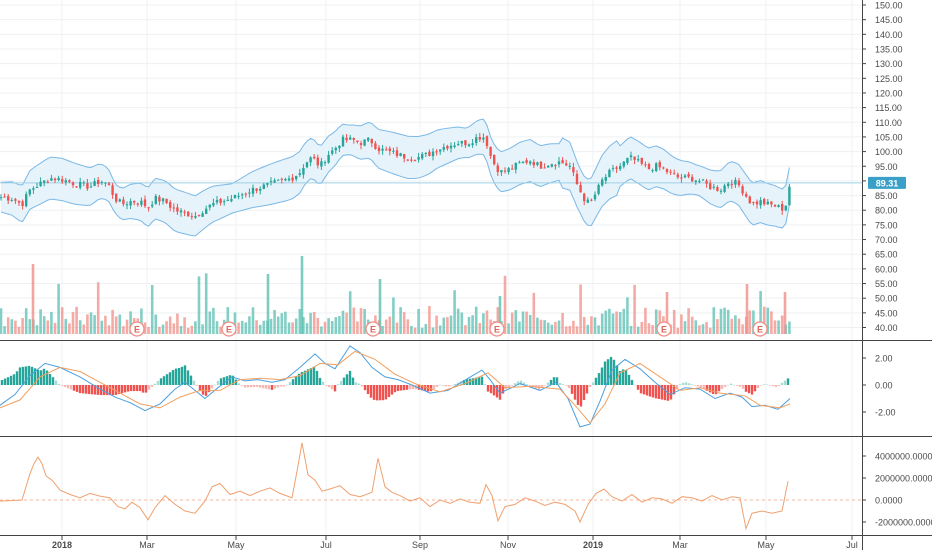 The height and width of the screenshot is (555, 932). What do you see at coordinates (431, 486) in the screenshot?
I see `oscillator-panel` at bounding box center [431, 486].